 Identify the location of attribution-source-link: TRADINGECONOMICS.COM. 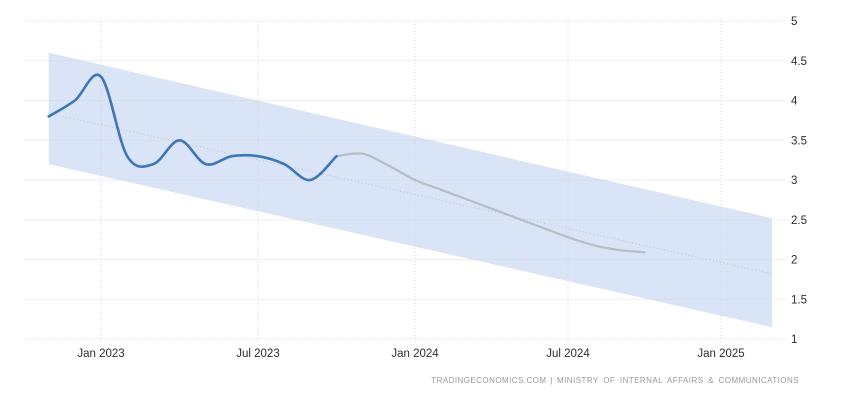
(489, 380).